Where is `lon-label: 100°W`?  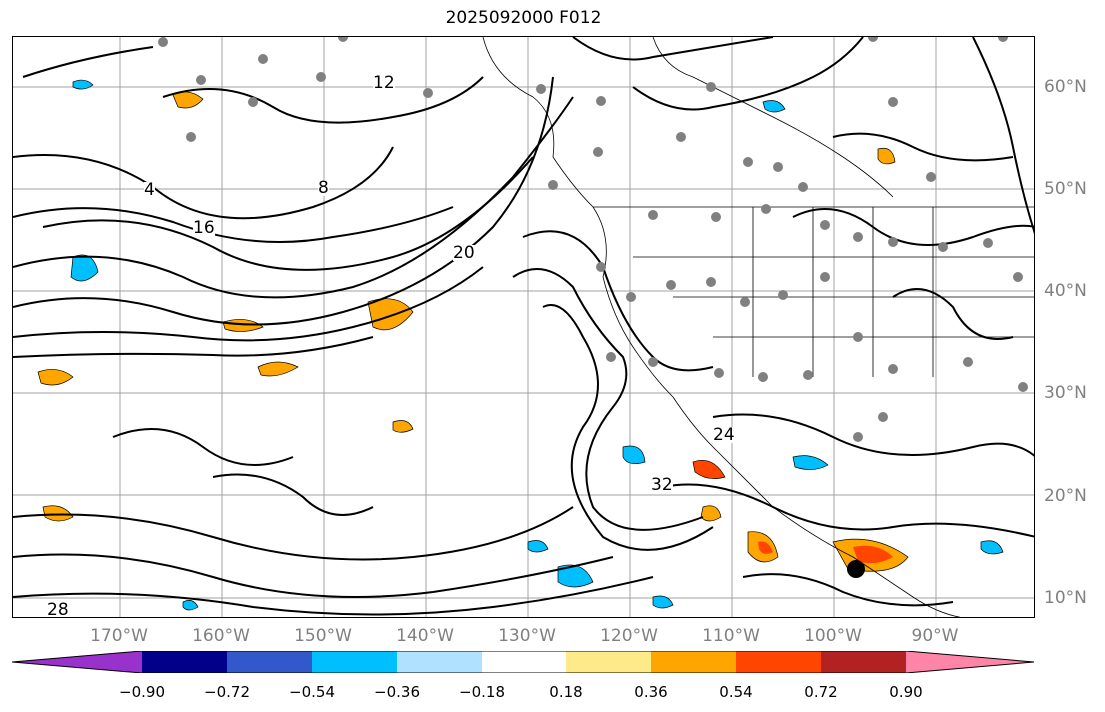
lon-label: 100°W is located at coordinates (833, 636).